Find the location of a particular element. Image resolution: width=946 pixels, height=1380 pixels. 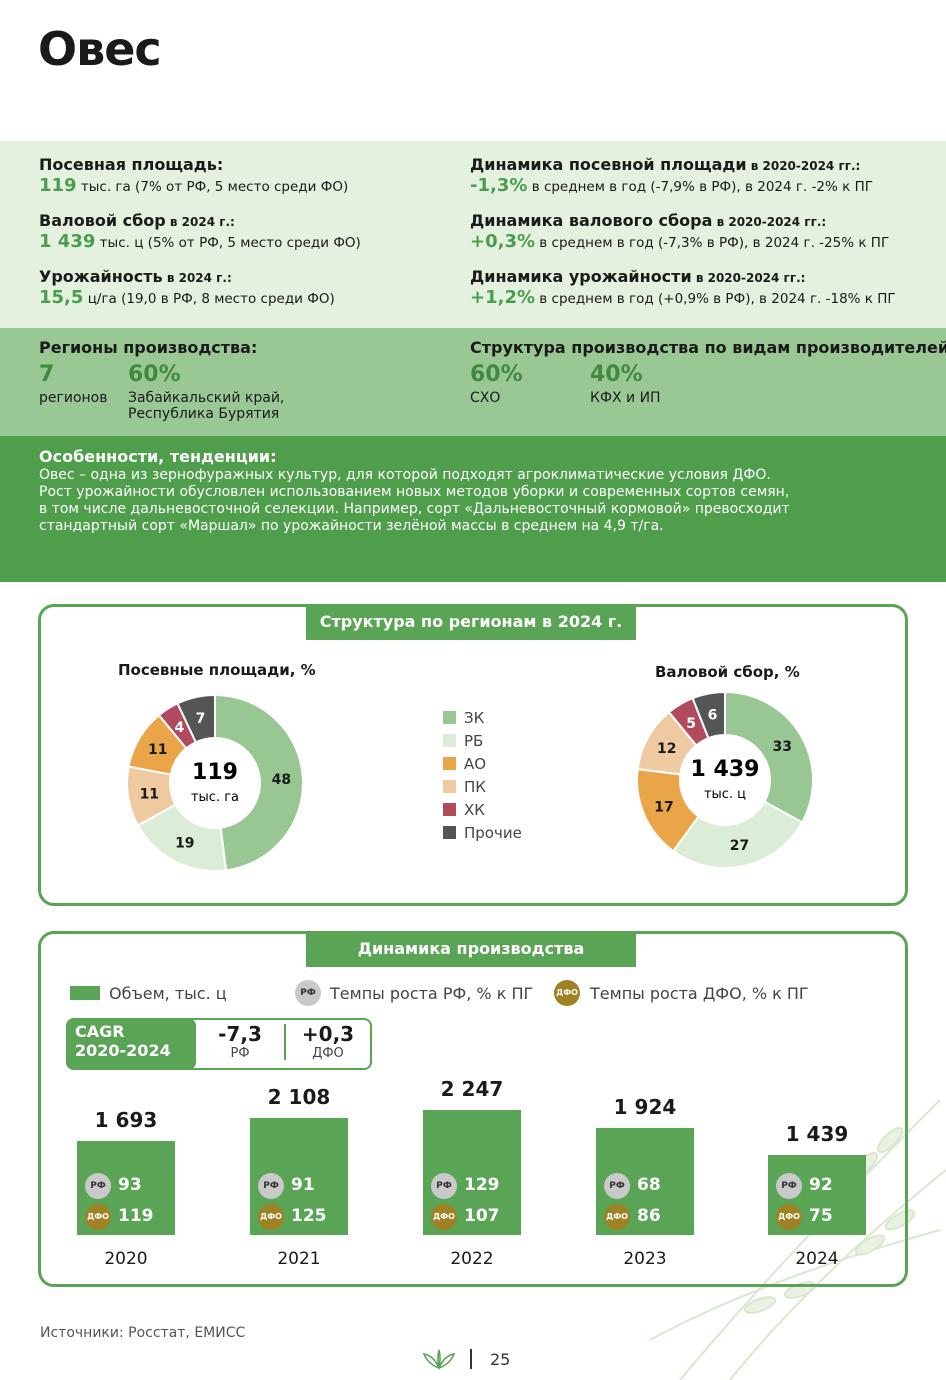

footer-divider is located at coordinates (471, 1359).